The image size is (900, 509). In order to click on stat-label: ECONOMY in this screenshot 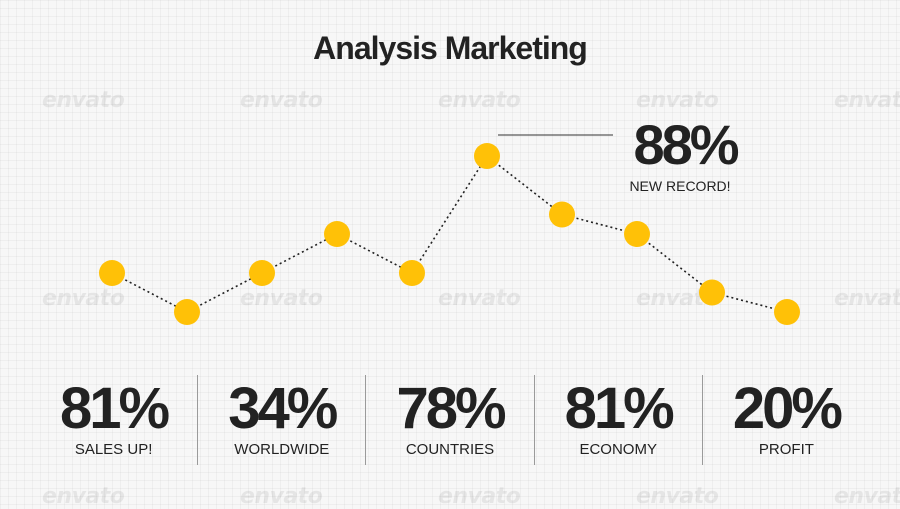, I will do `click(618, 449)`.